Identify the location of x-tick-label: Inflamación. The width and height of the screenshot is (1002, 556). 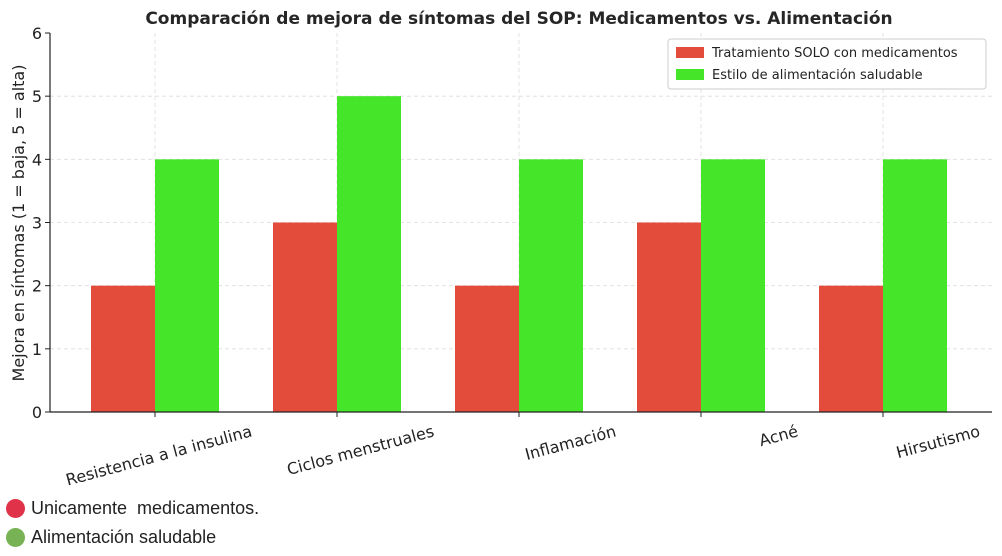
(570, 443).